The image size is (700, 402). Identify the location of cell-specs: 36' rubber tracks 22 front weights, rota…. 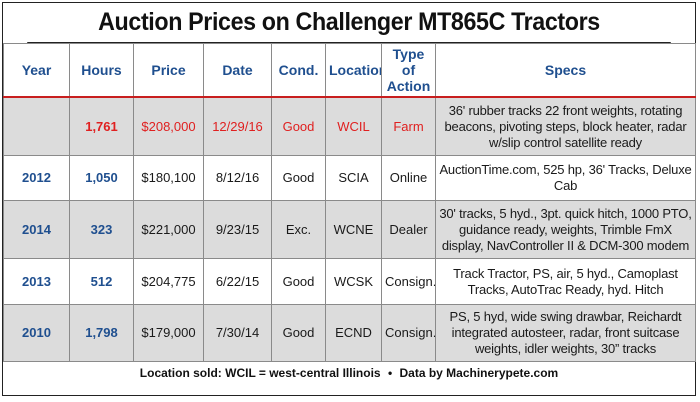
(565, 126).